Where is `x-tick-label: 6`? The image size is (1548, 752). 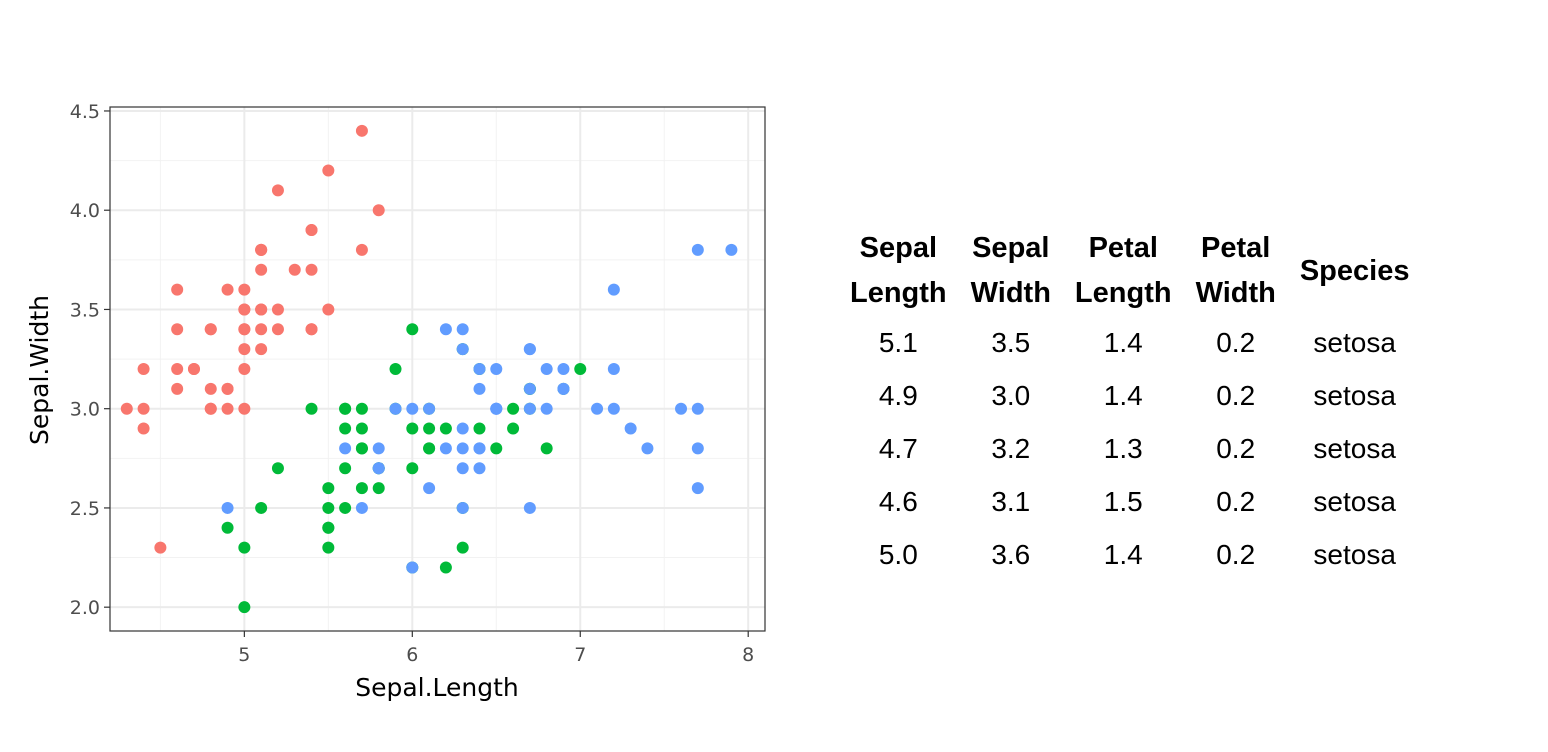 x-tick-label: 6 is located at coordinates (412, 655).